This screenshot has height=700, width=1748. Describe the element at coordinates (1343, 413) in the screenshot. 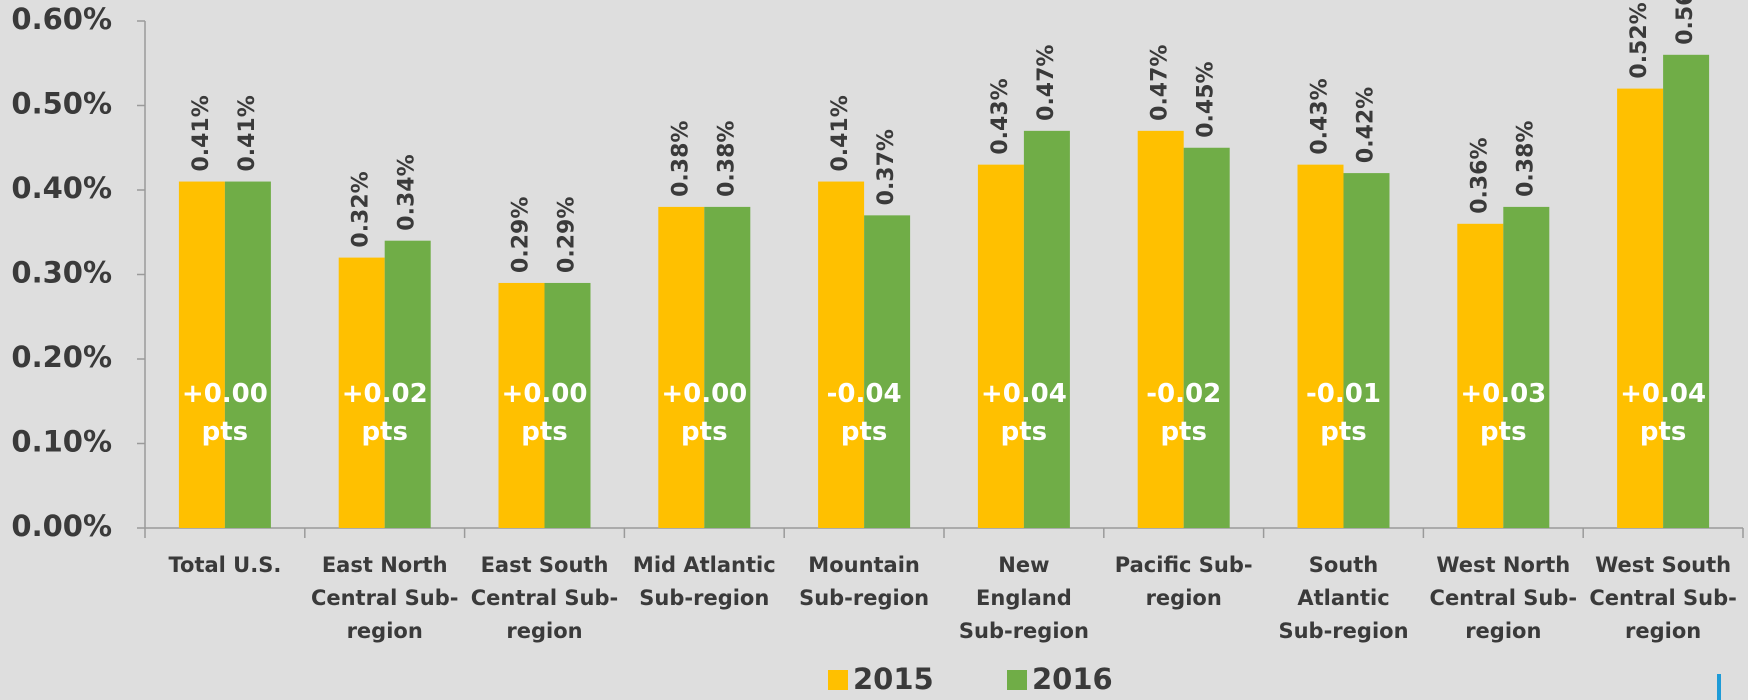

I see `bar-annotation: -0.01 pts` at that location.